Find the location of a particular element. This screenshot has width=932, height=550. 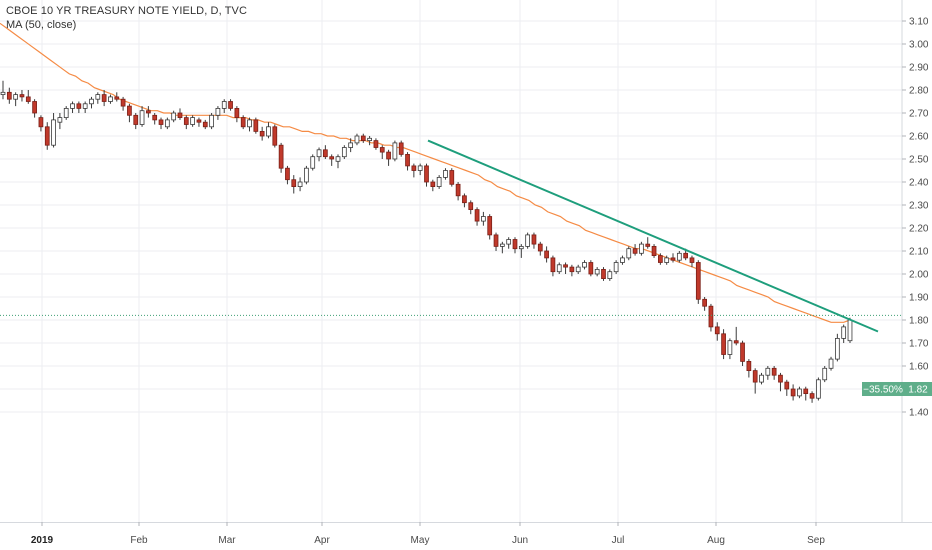

time-tick-label: Apr is located at coordinates (322, 540).